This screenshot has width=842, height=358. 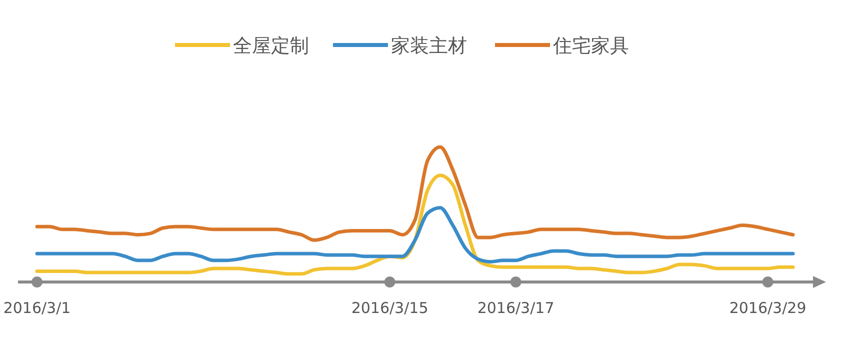 I want to click on x-tick-label: 2016/3/29, so click(x=767, y=308).